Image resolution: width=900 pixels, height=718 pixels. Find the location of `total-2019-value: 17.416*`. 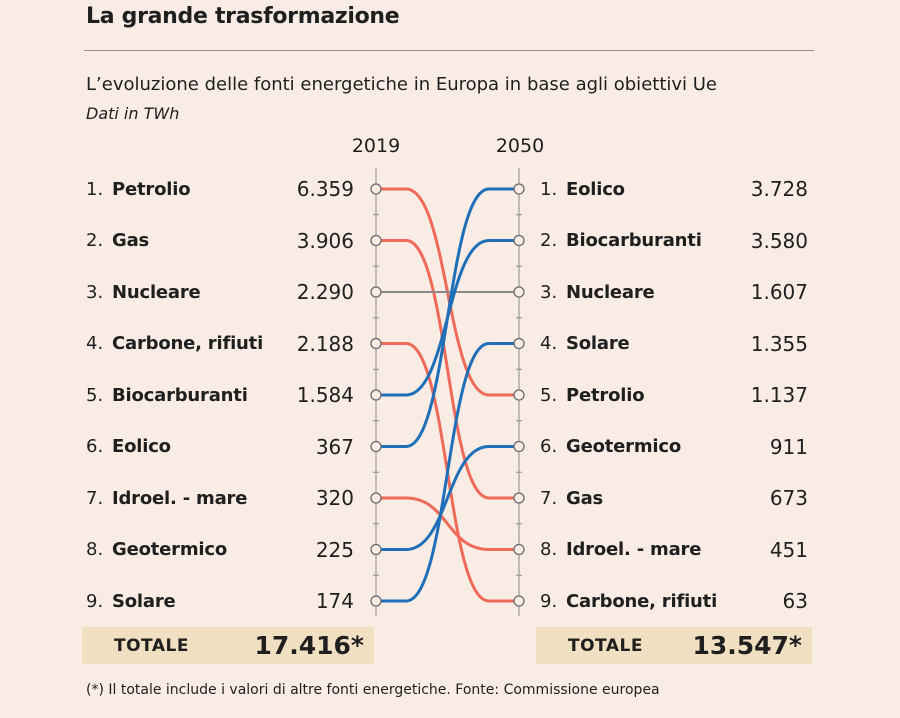

total-2019-value: 17.416* is located at coordinates (309, 645).